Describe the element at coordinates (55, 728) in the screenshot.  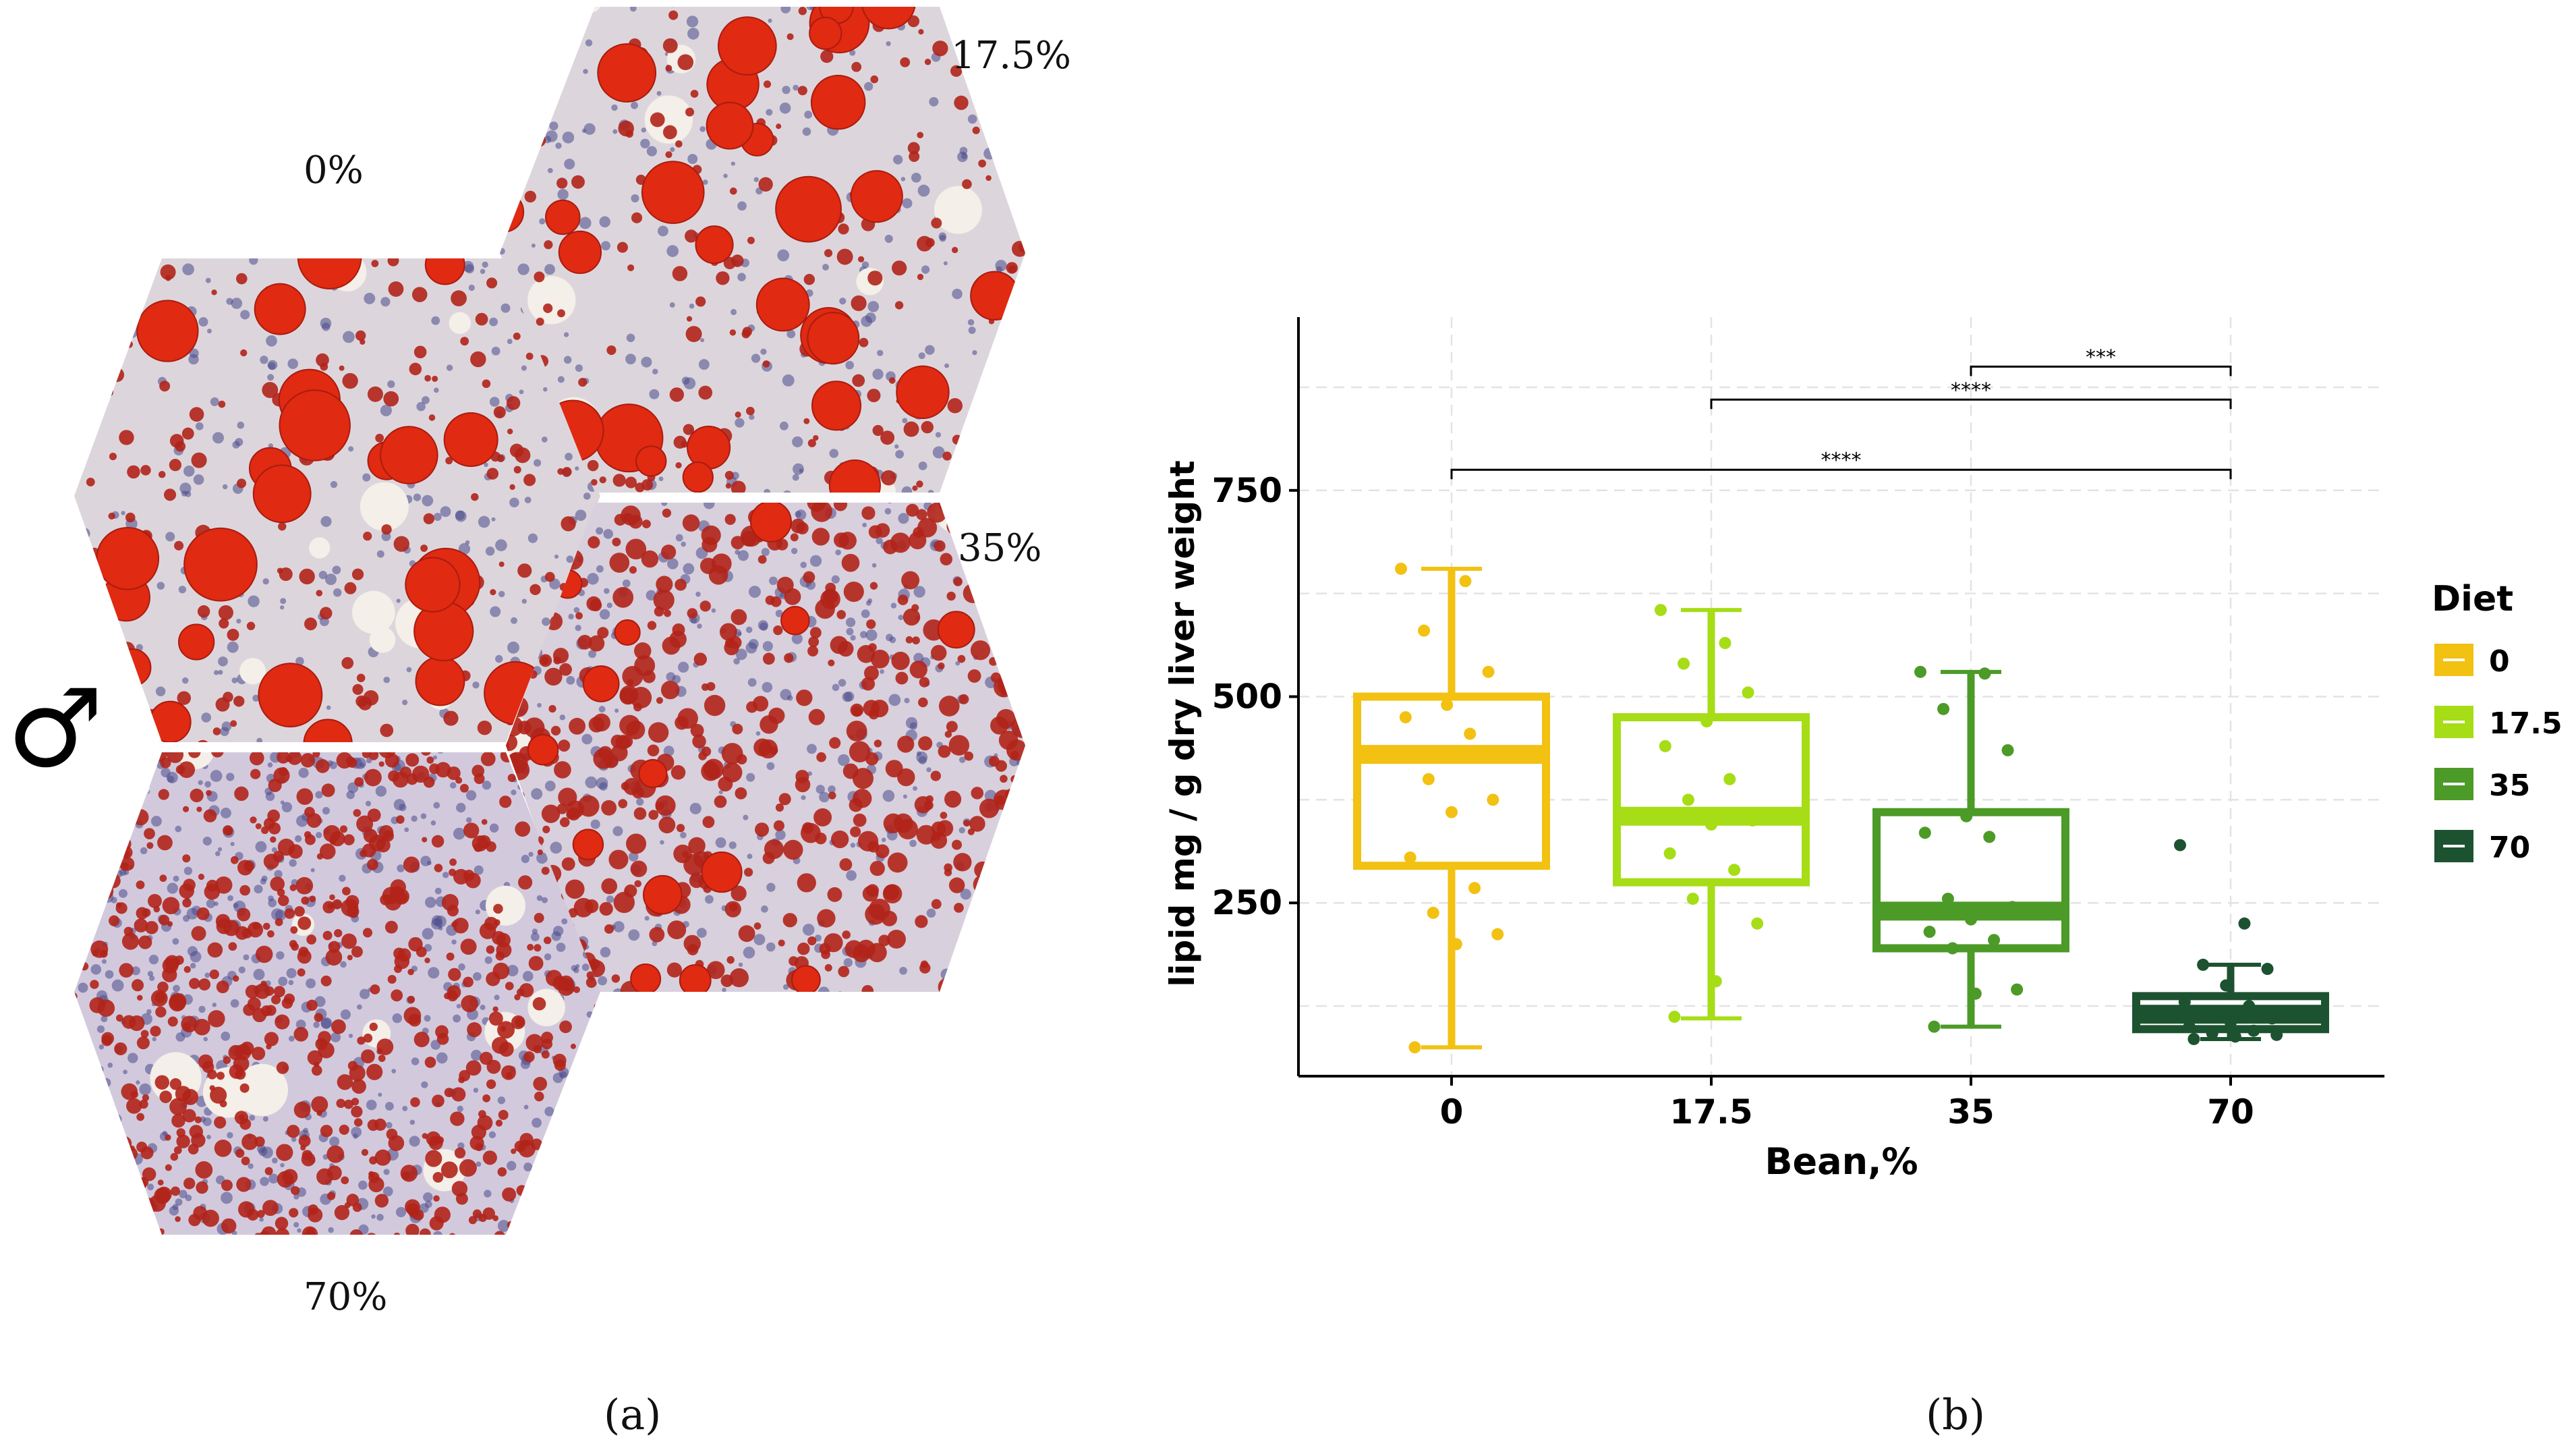
I see `male-symbol: ♂` at that location.